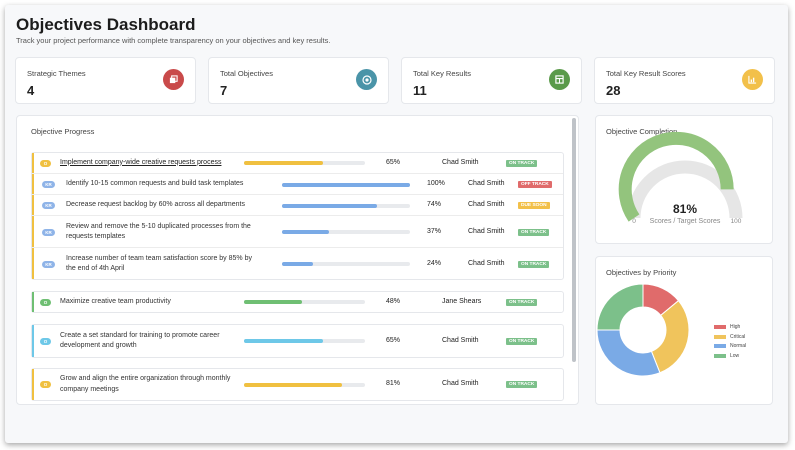 The image size is (795, 450). What do you see at coordinates (298, 80) in the screenshot?
I see `stat-card-total-objectives: Total Objectives 7` at bounding box center [298, 80].